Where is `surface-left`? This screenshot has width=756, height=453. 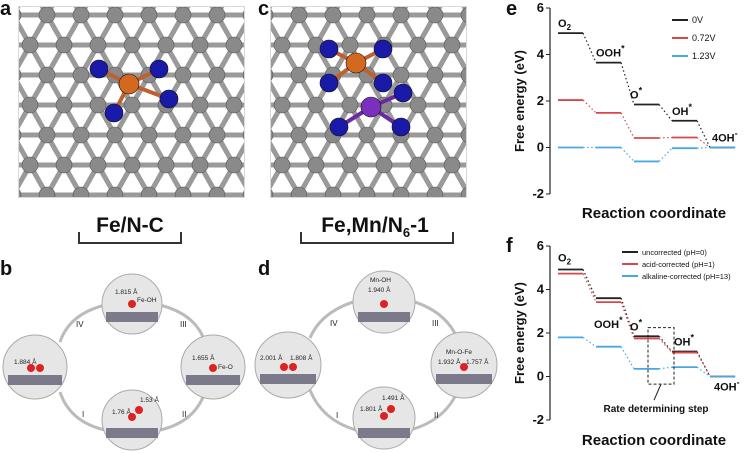
surface-left is located at coordinates (288, 379).